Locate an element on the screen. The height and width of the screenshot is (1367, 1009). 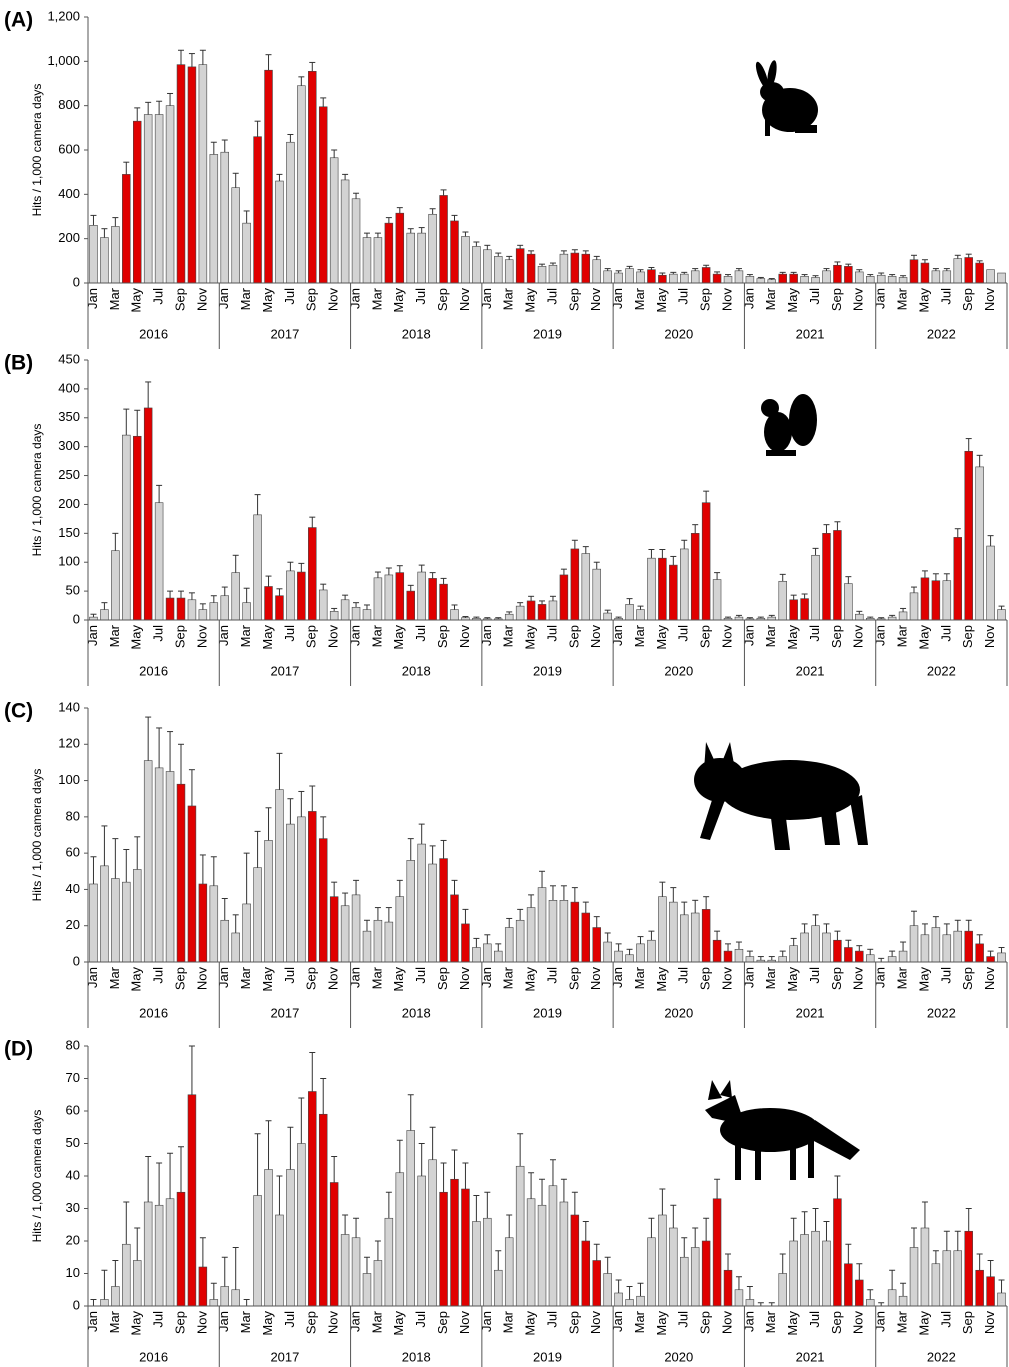
hare-silhouette is located at coordinates (786, 98).